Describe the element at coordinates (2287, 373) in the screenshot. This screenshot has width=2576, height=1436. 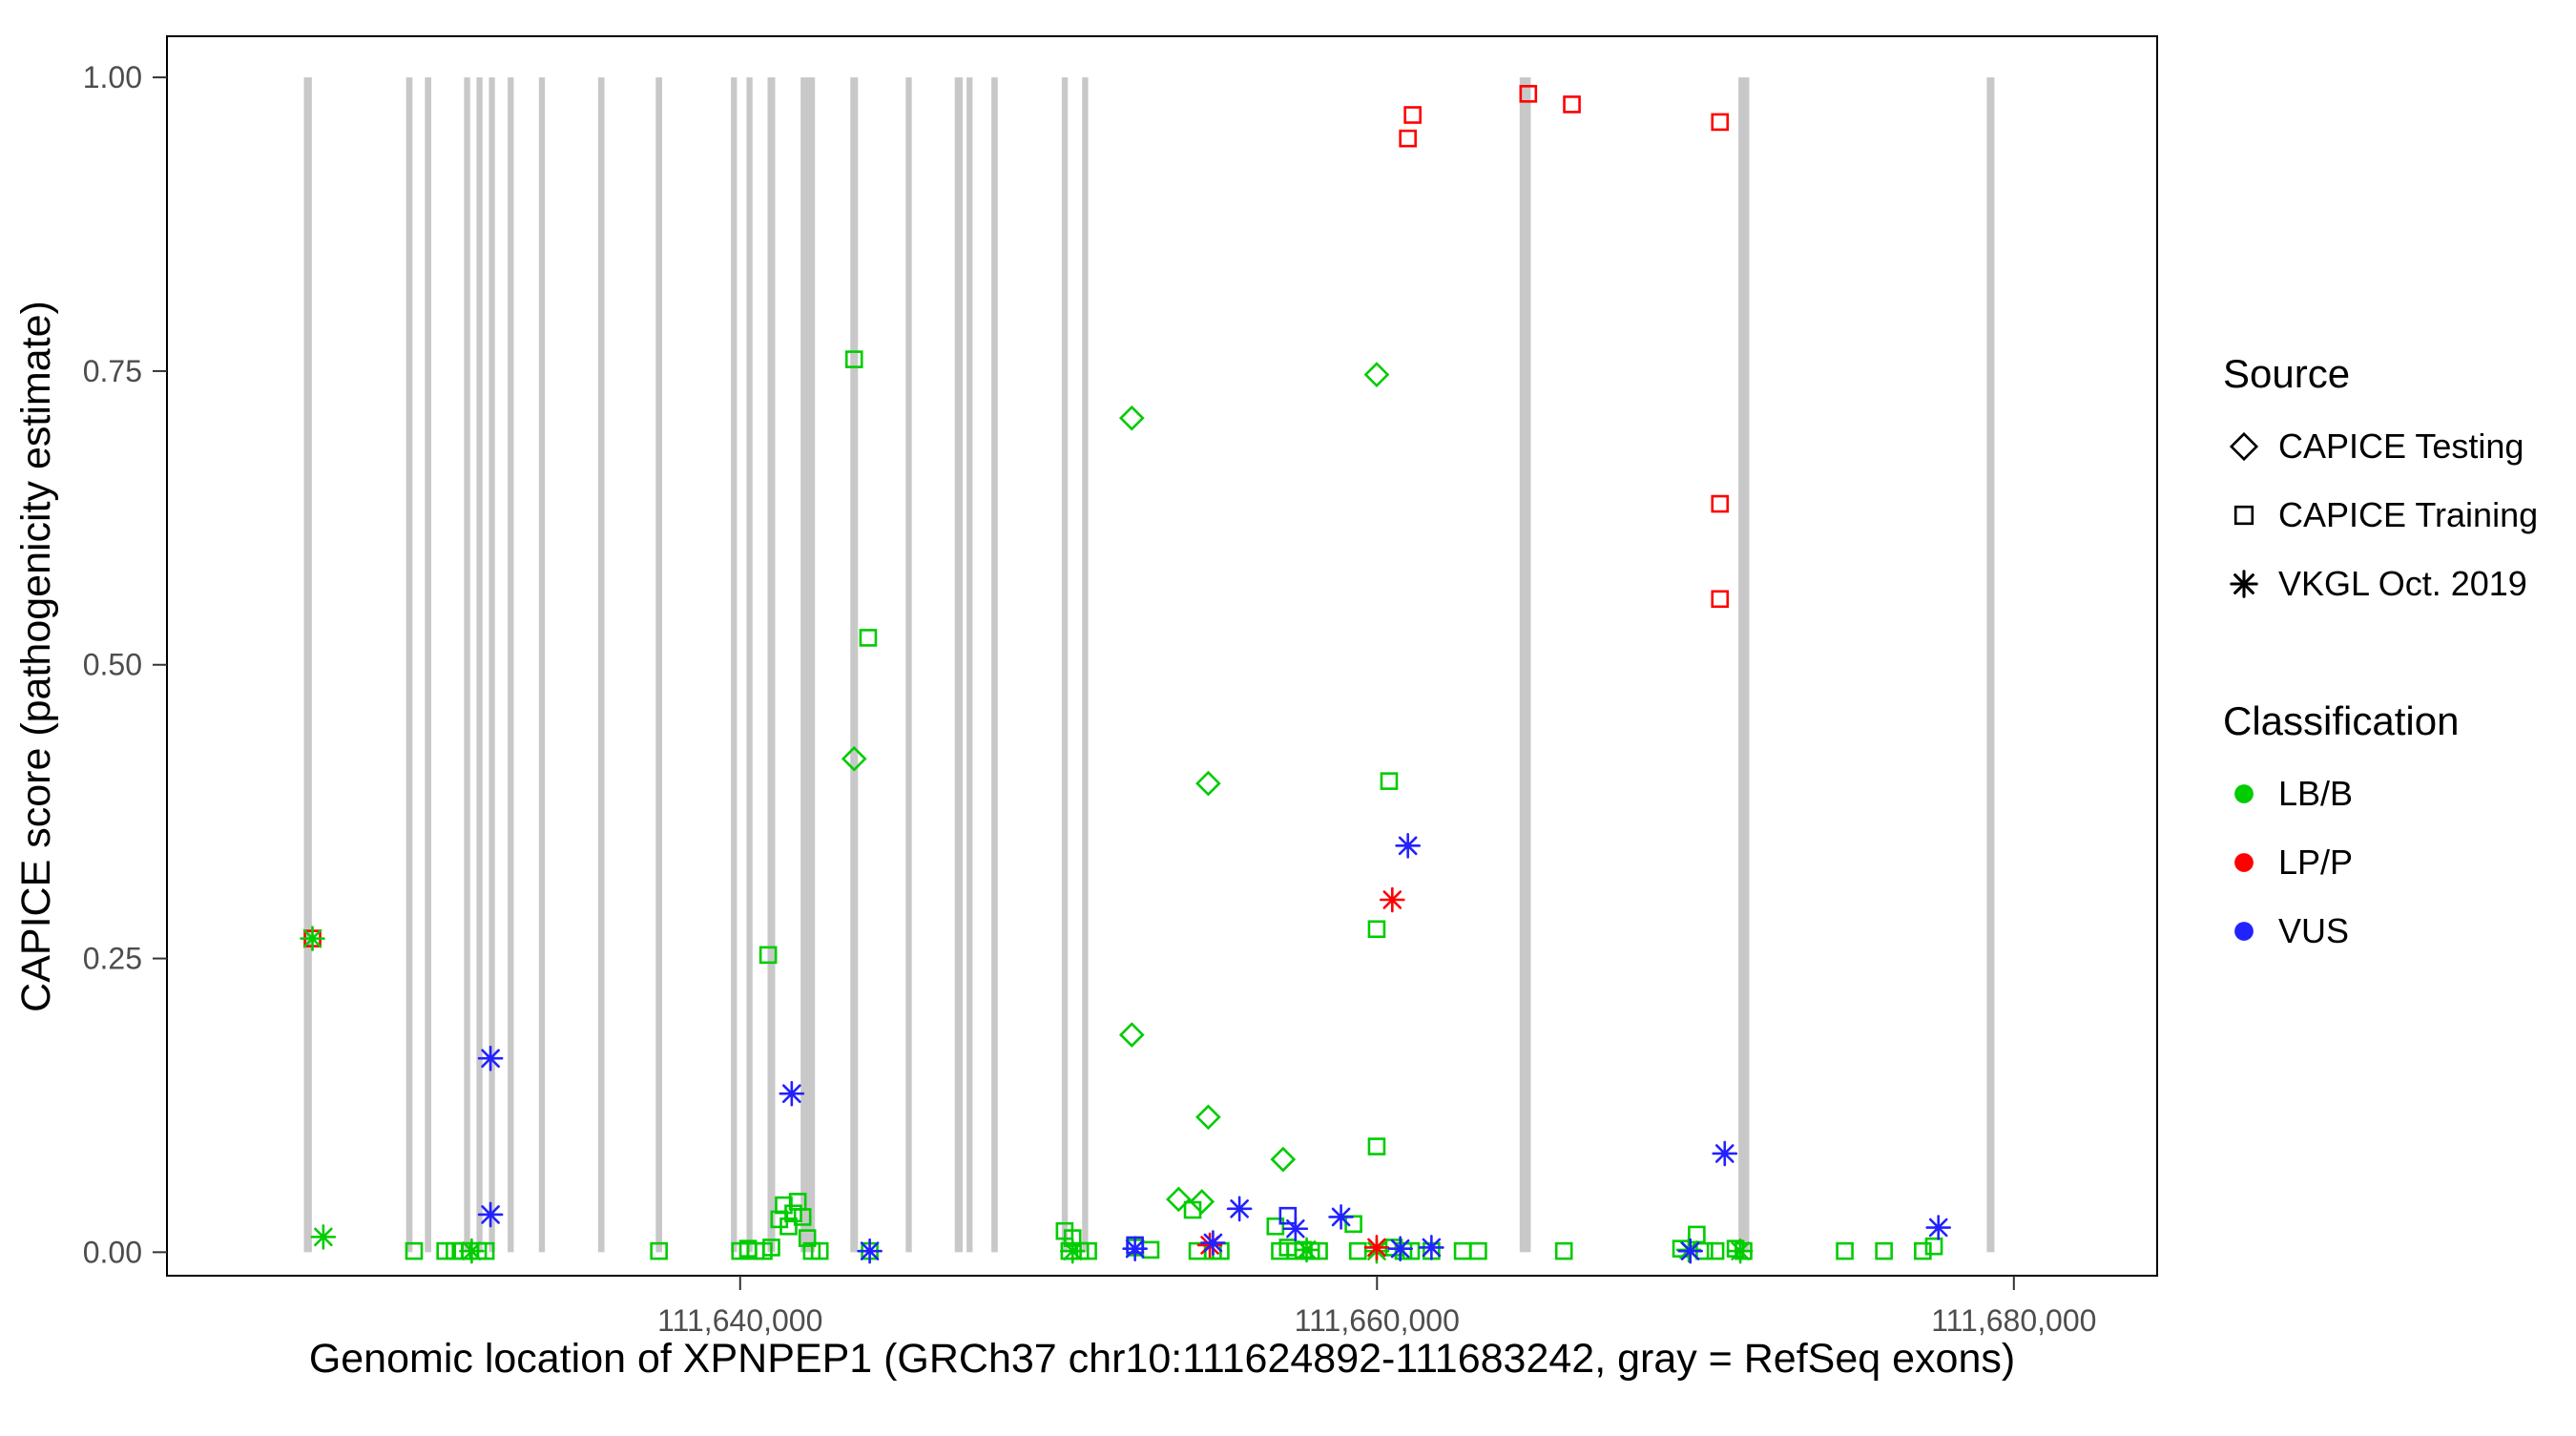
I see `legend-source-title: Source` at that location.